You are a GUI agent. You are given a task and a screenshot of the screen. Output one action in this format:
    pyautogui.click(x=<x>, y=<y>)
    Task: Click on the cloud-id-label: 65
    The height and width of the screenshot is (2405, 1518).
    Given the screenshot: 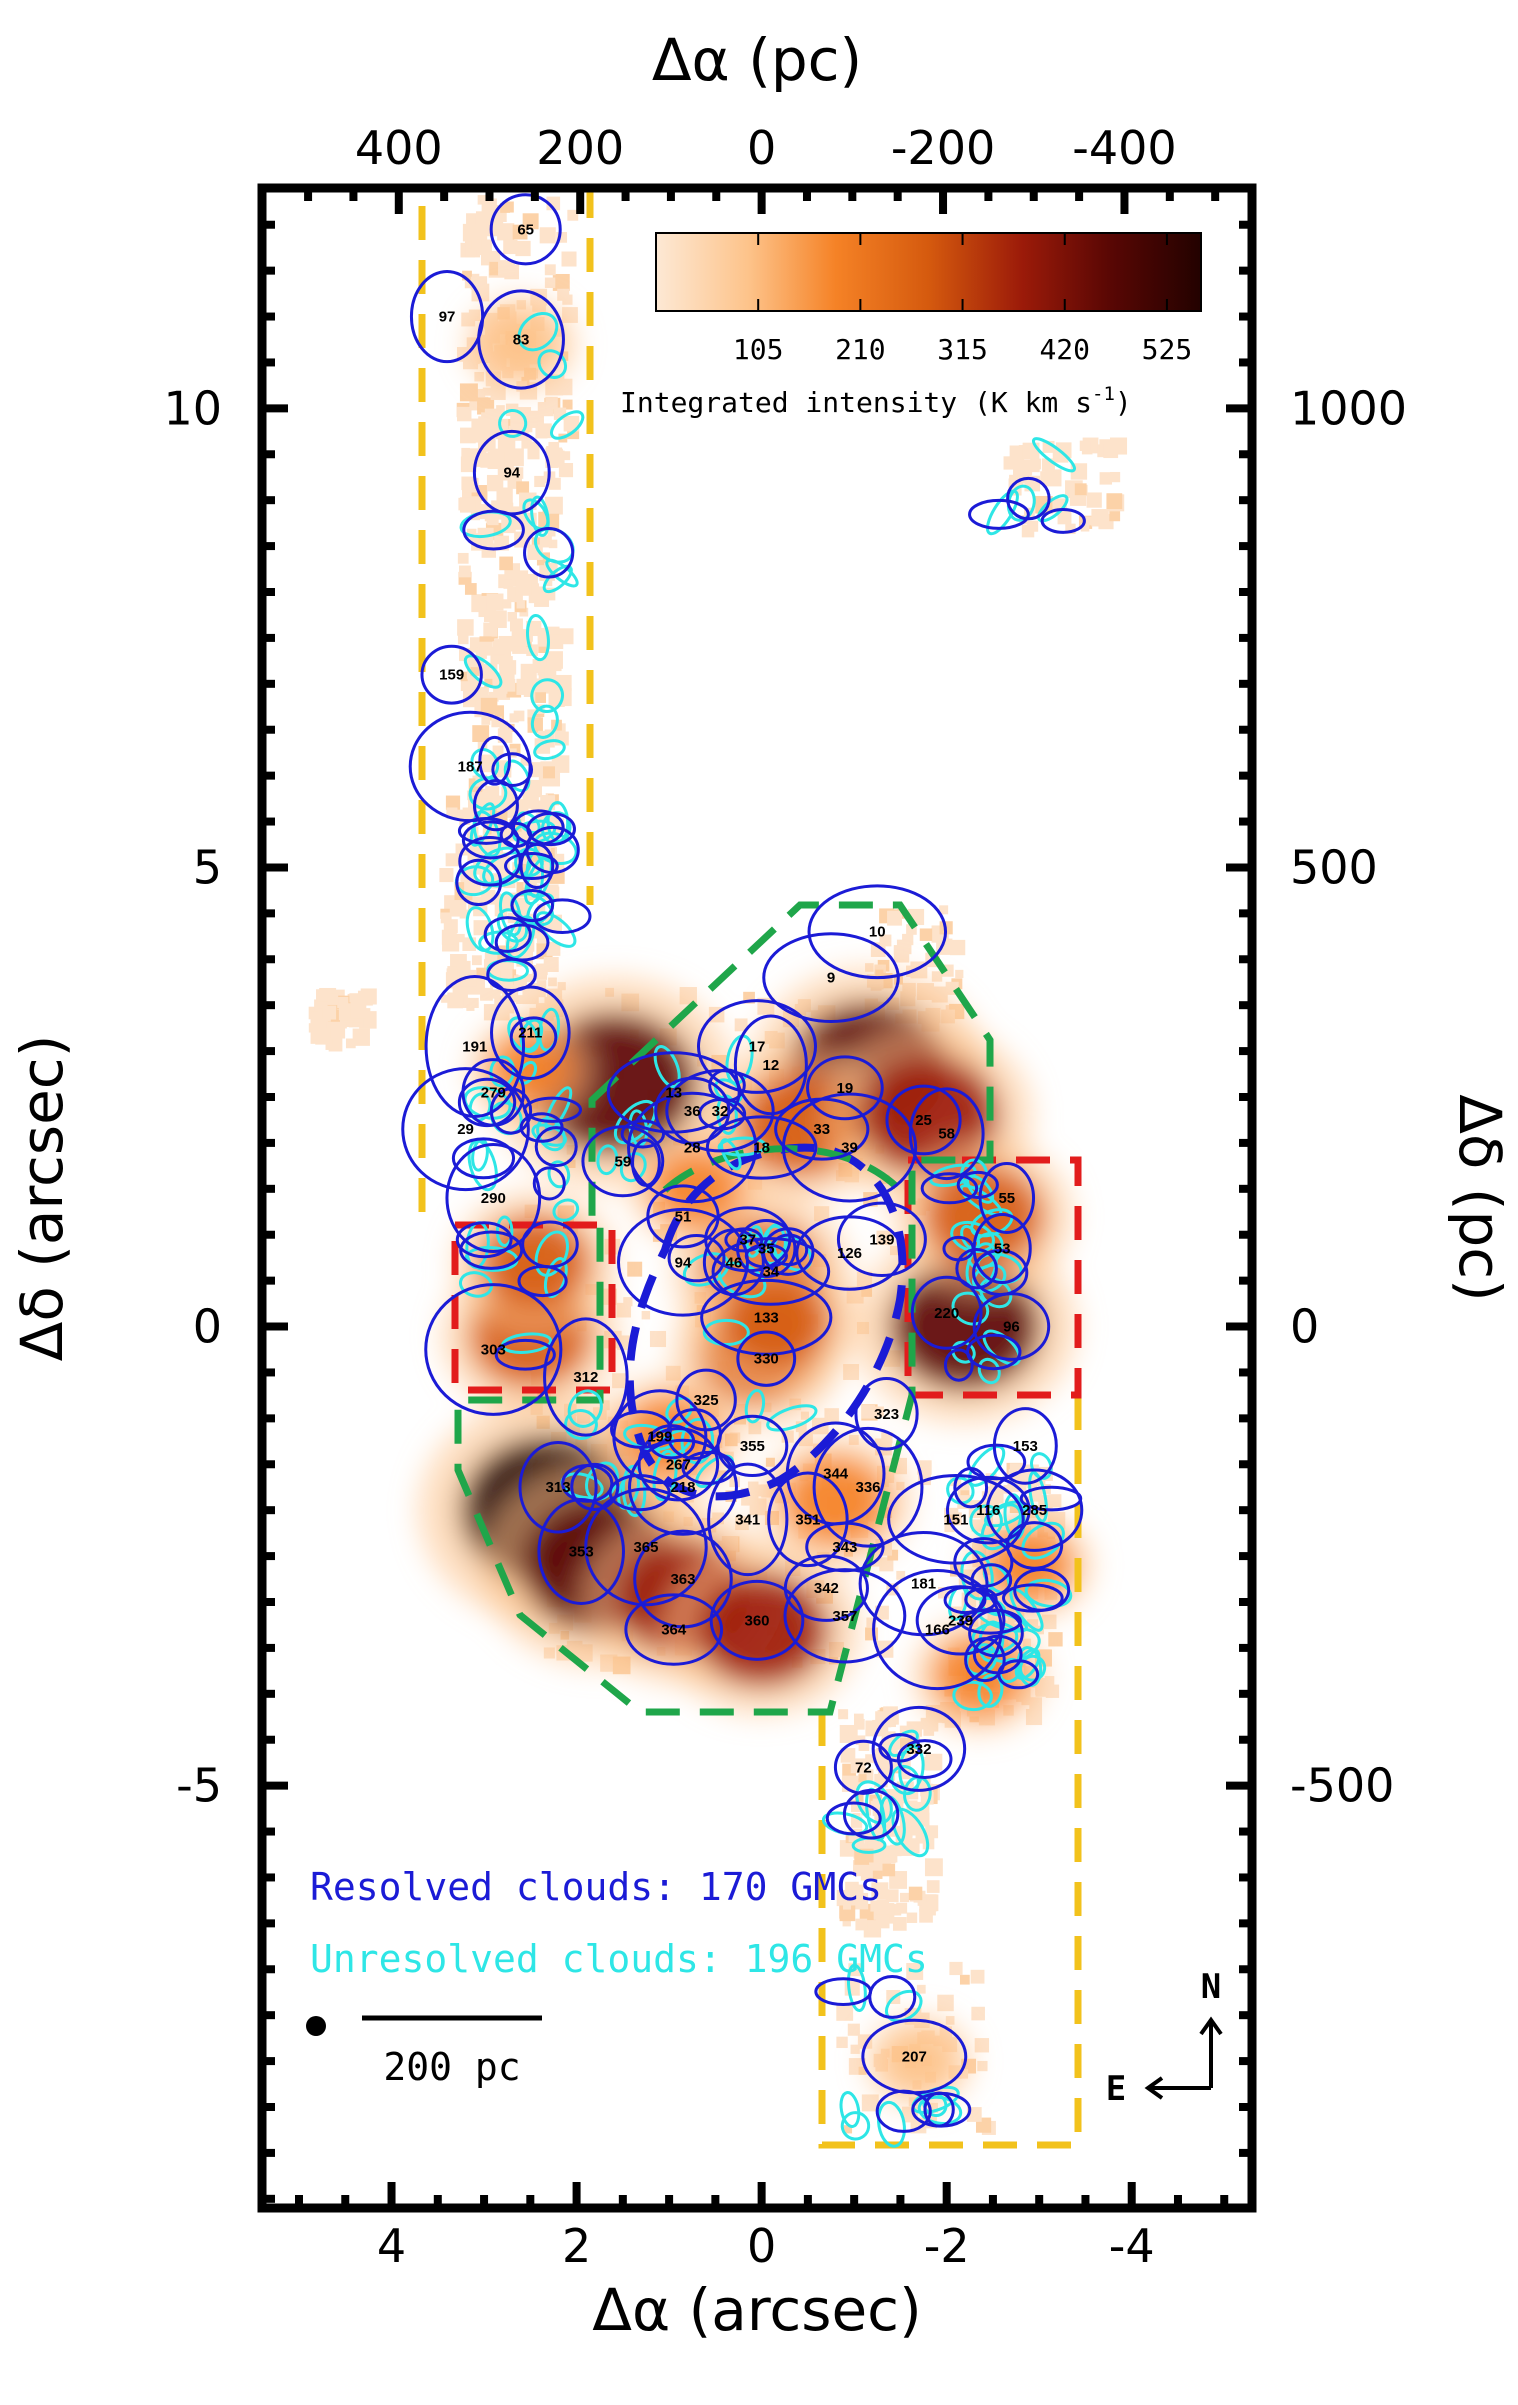 What is the action you would take?
    pyautogui.click(x=525, y=229)
    